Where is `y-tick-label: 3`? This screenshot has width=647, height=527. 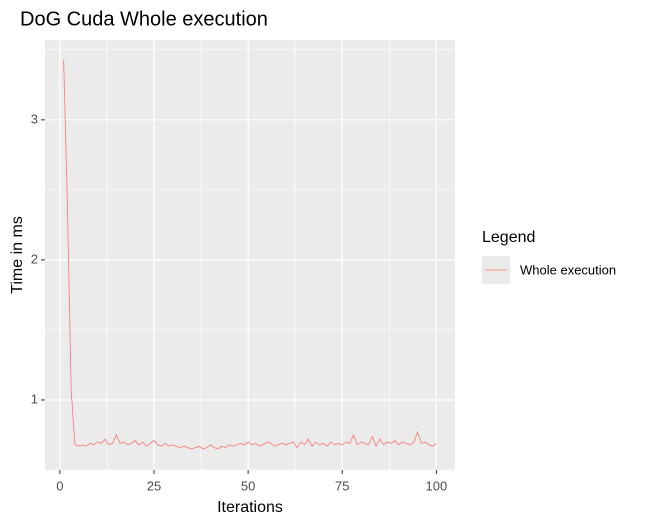 y-tick-label: 3 is located at coordinates (34, 118).